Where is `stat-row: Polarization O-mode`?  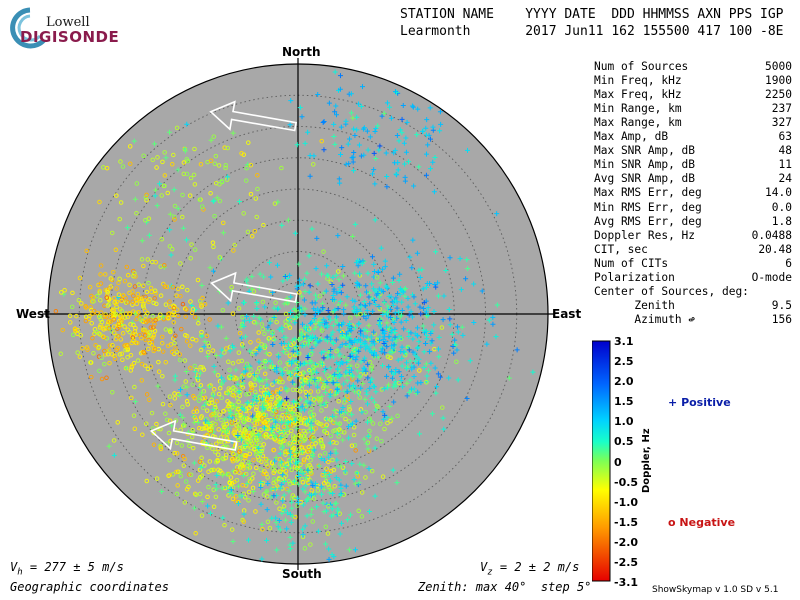
stat-row: Polarization O-mode is located at coordinates (693, 278).